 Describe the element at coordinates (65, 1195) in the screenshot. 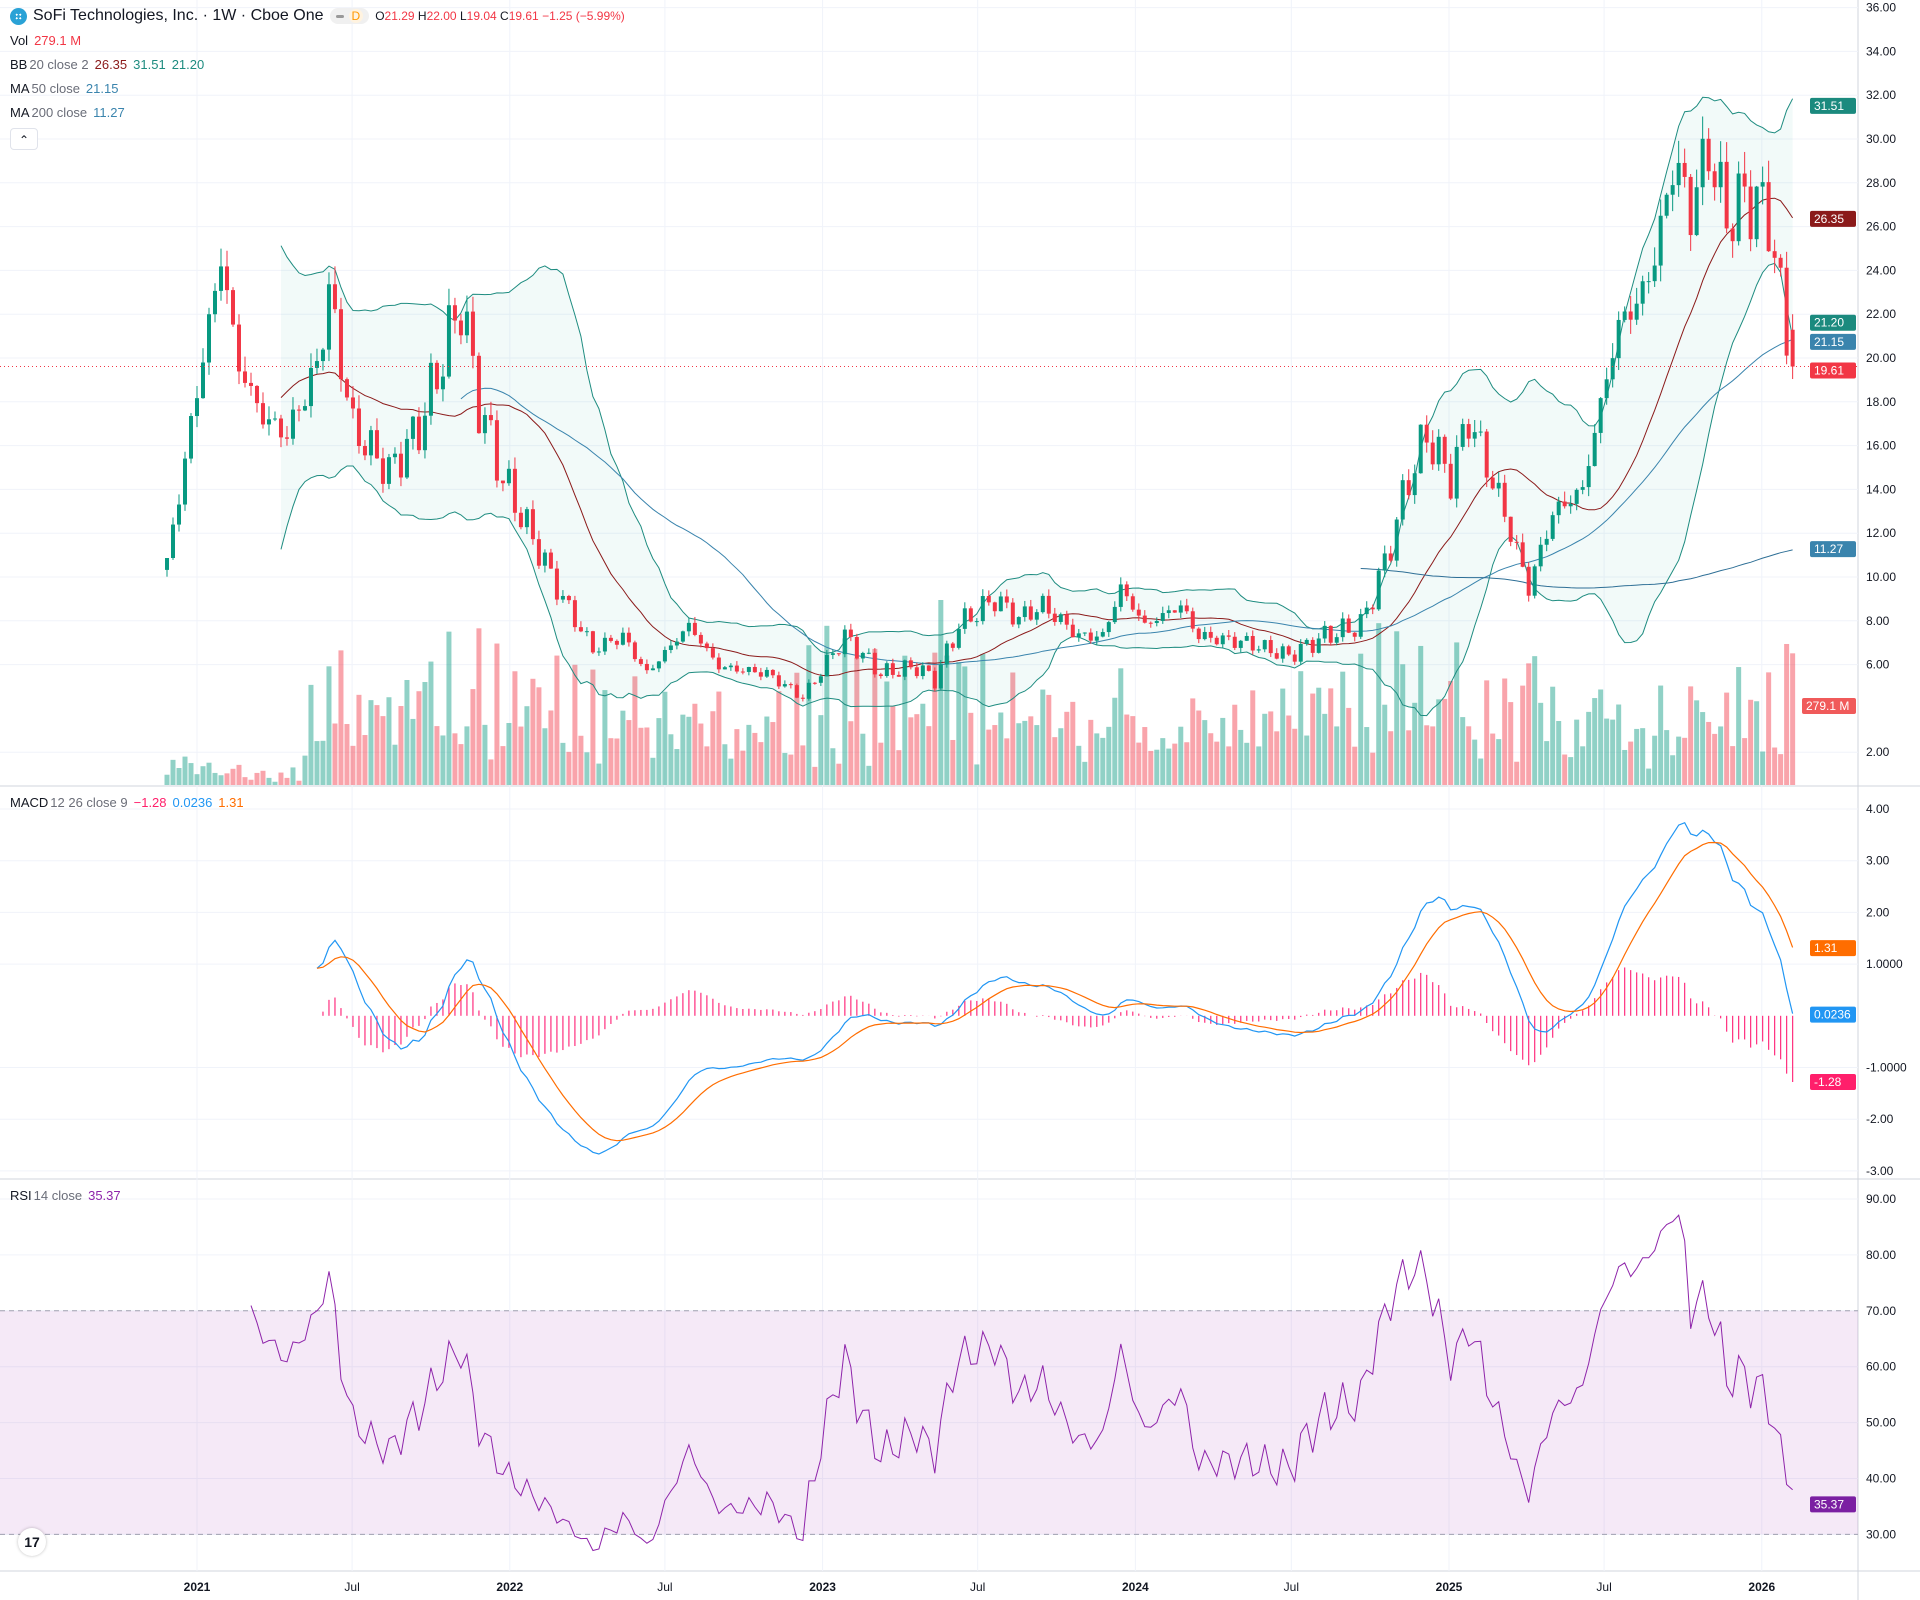

I see `rsi-legend: RSI 14 close 35.37` at that location.